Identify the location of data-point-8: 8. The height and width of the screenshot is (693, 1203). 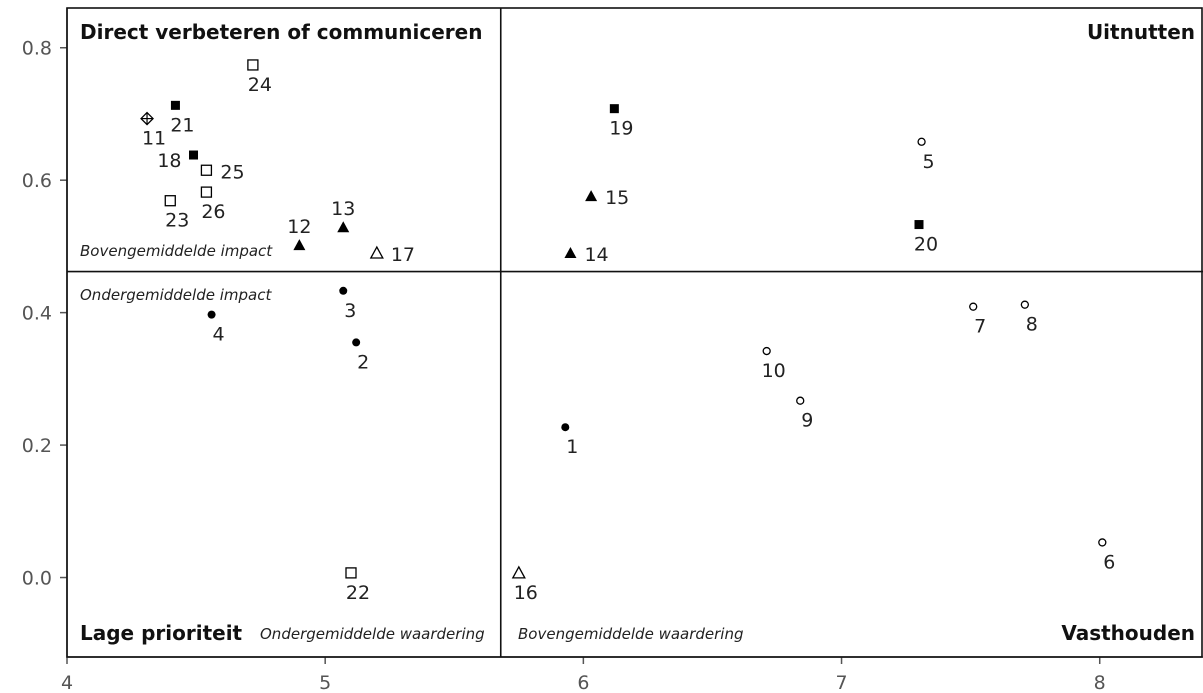
(1029, 318).